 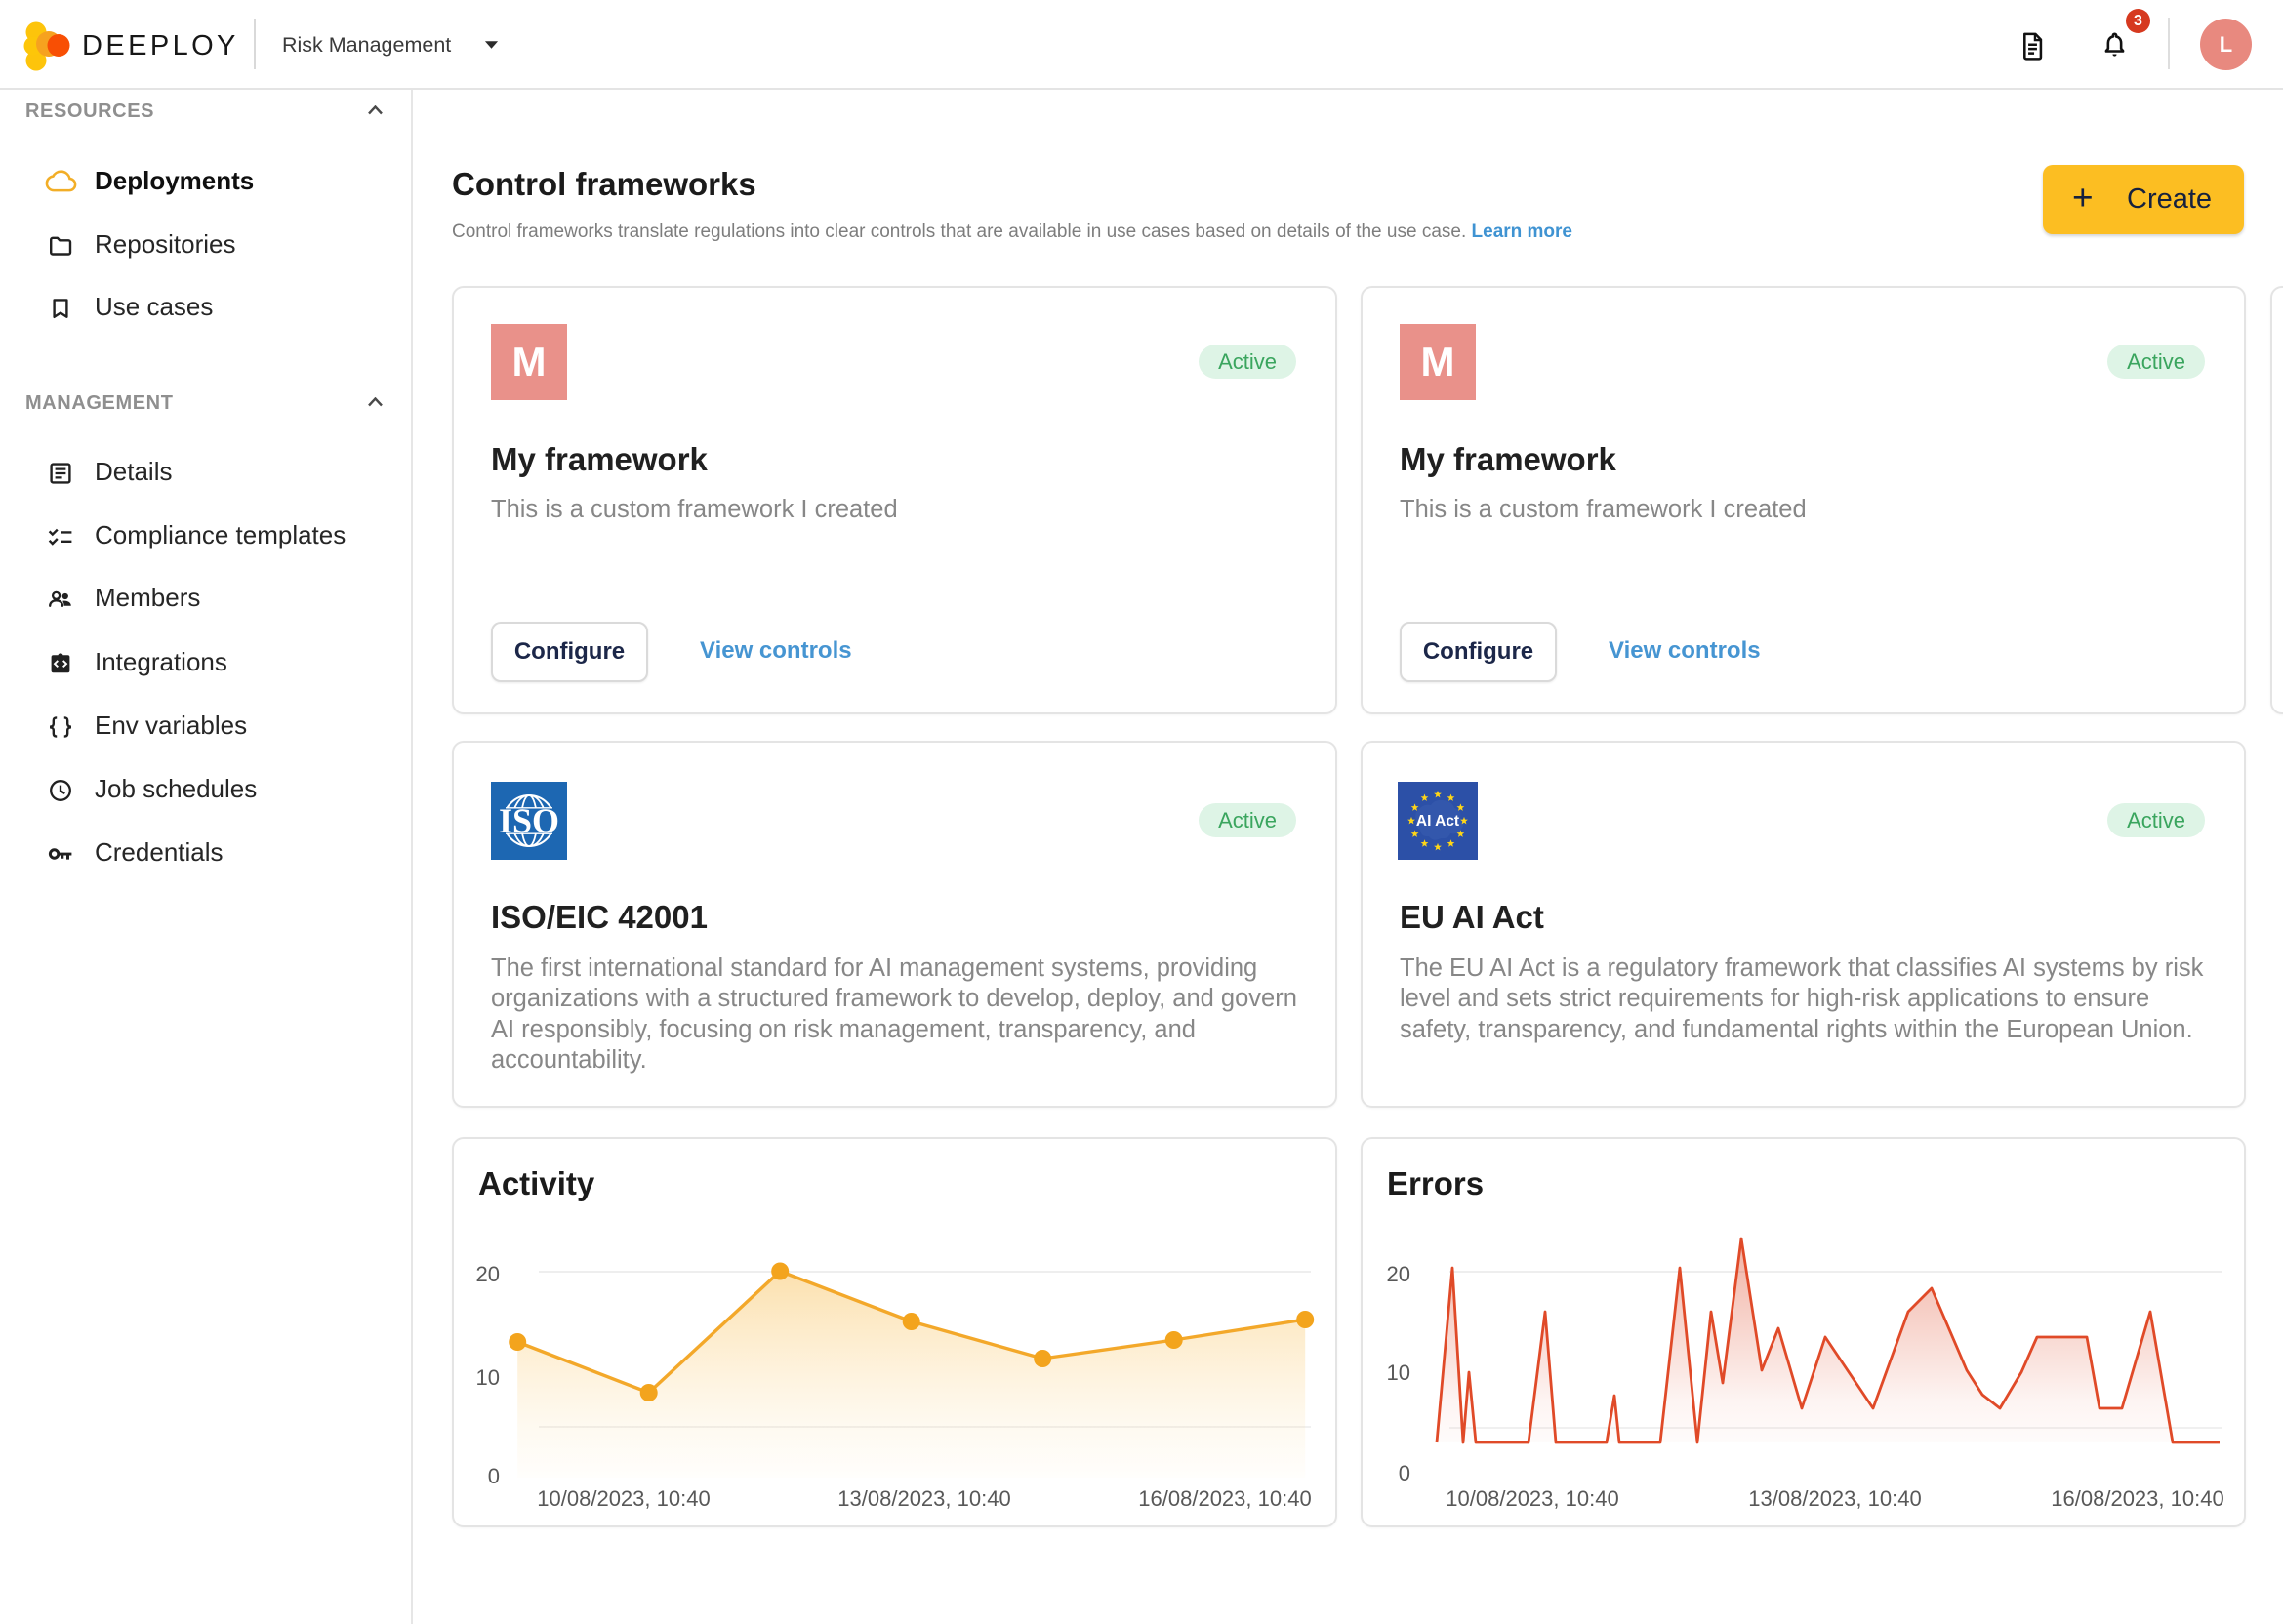 What do you see at coordinates (1437, 821) in the screenshot?
I see `svg-text: AI Act` at bounding box center [1437, 821].